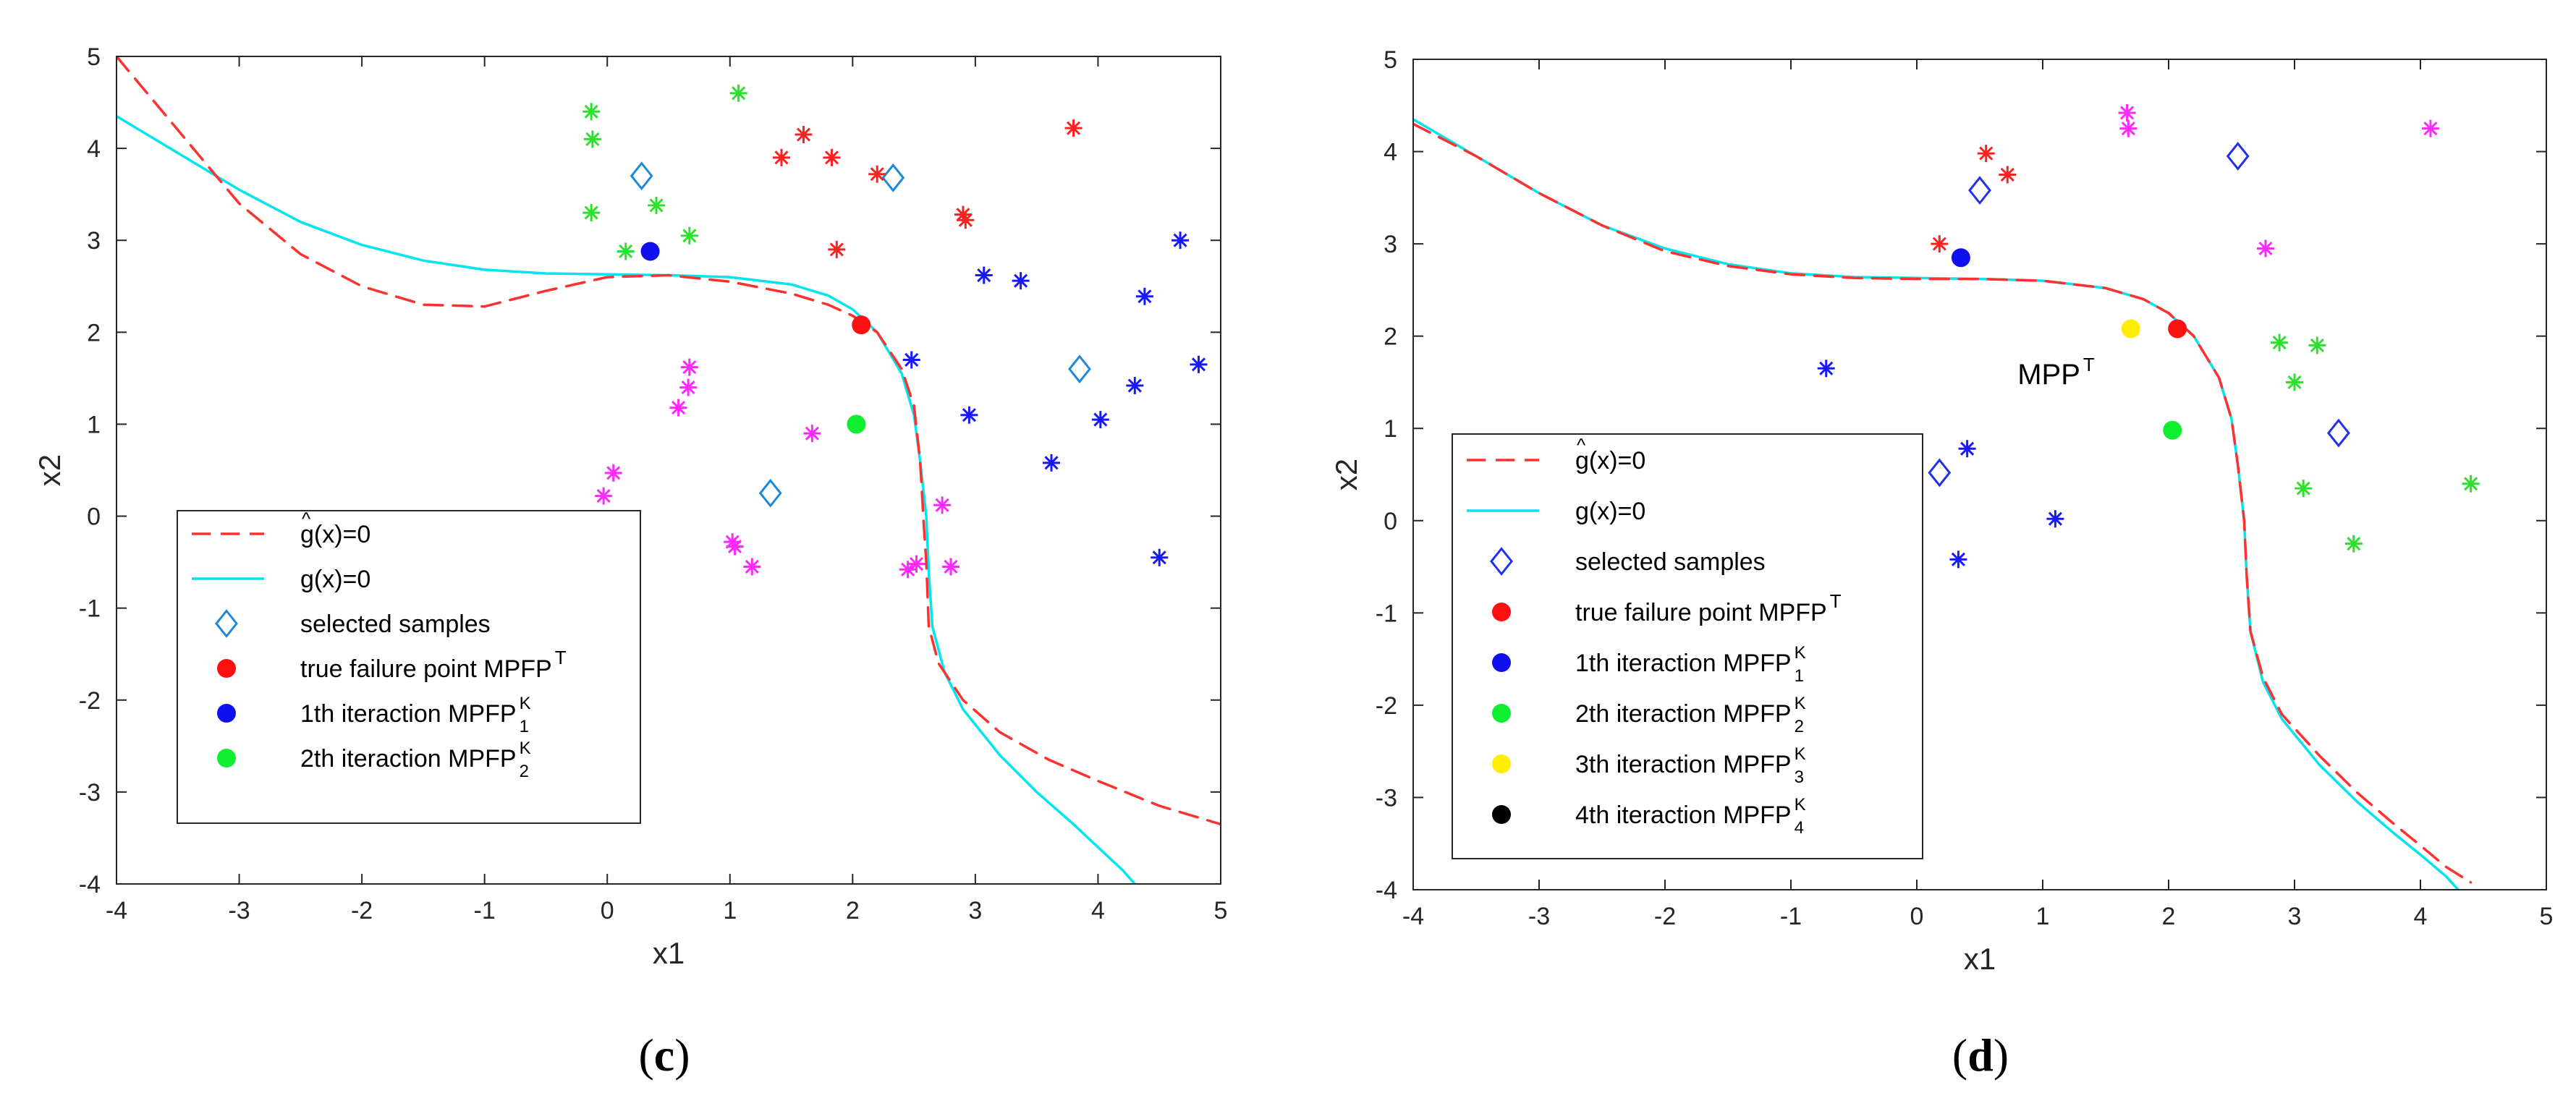 The width and height of the screenshot is (2576, 1093). Describe the element at coordinates (664, 172) in the screenshot. I see `series-green-samples` at that location.